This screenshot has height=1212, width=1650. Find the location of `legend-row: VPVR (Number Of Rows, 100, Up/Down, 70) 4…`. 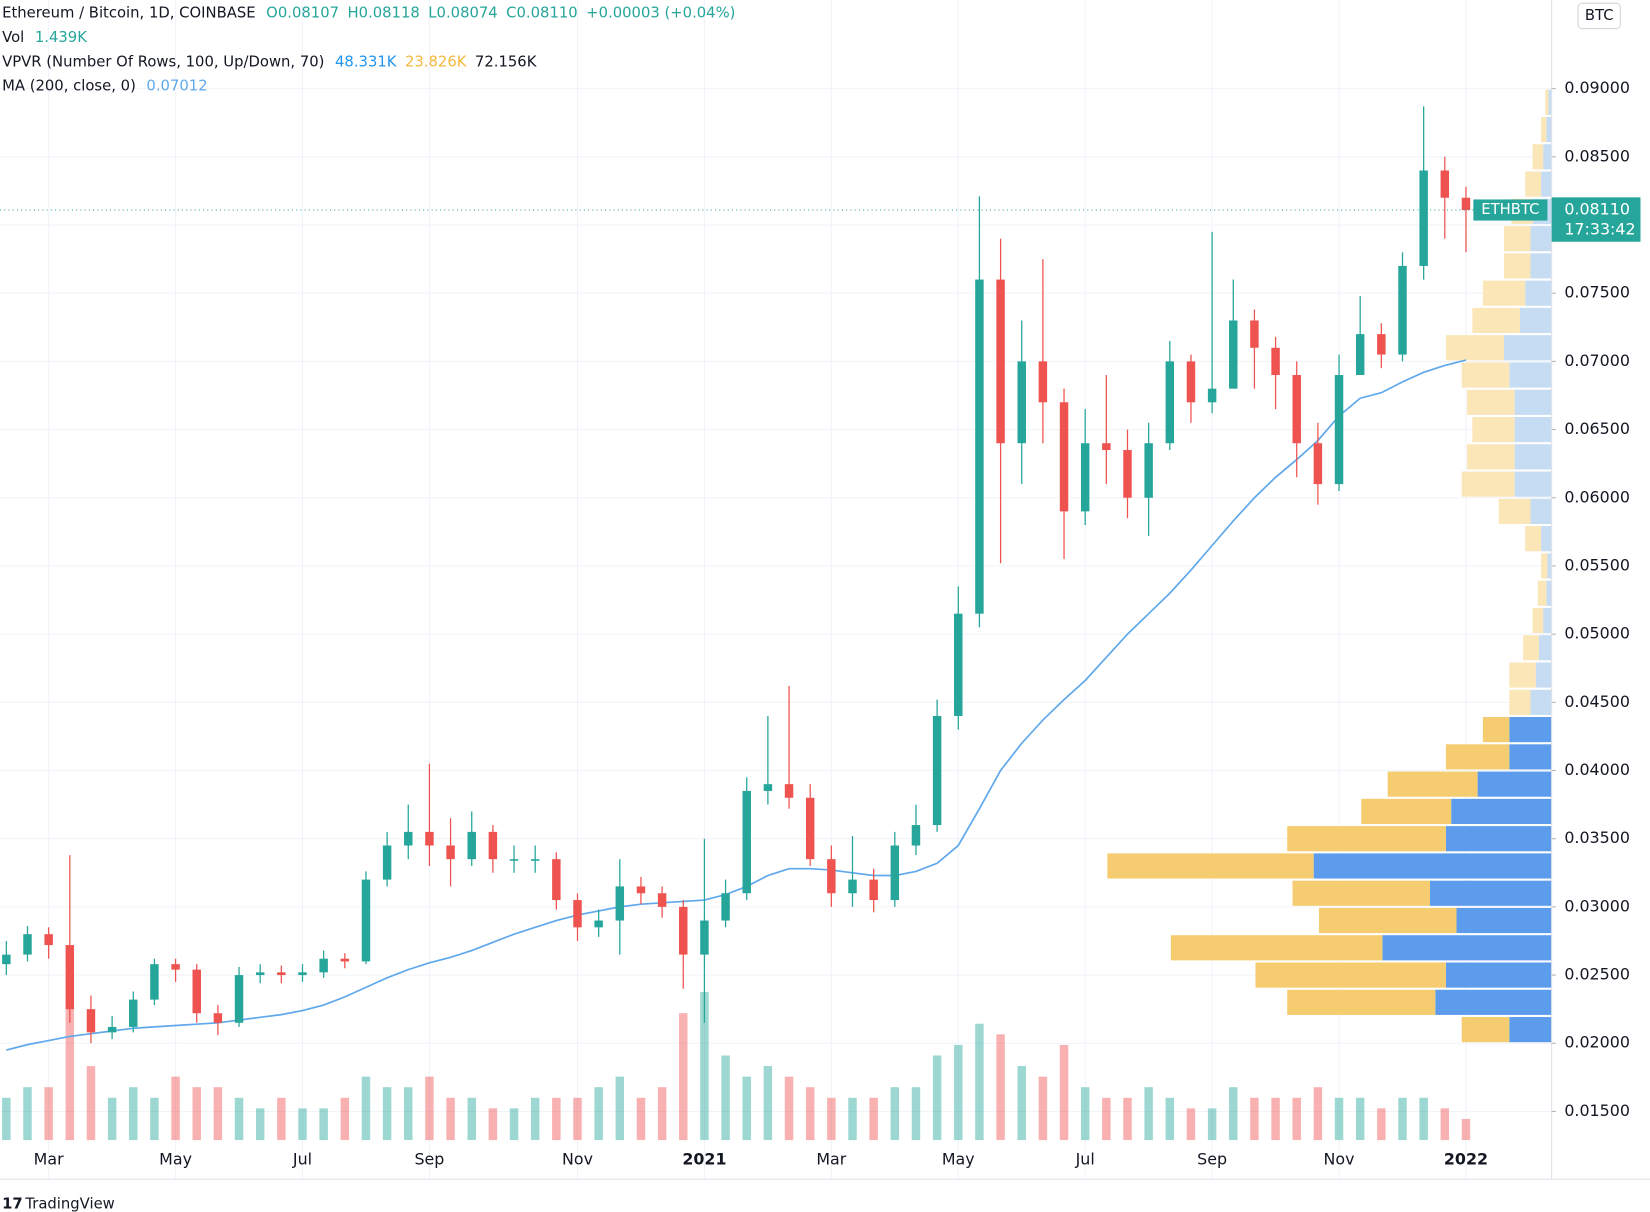

legend-row: VPVR (Number Of Rows, 100, Up/Down, 70) 4… is located at coordinates (270, 61).